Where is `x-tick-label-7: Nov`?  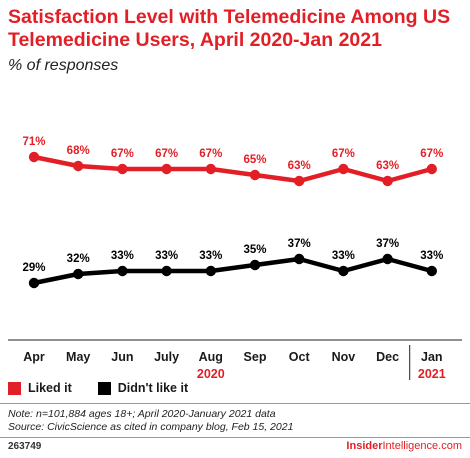 x-tick-label-7: Nov is located at coordinates (344, 357).